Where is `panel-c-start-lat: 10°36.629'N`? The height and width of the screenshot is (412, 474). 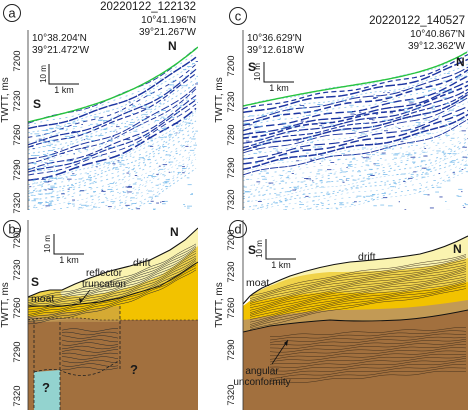 panel-c-start-lat: 10°36.629'N is located at coordinates (274, 38).